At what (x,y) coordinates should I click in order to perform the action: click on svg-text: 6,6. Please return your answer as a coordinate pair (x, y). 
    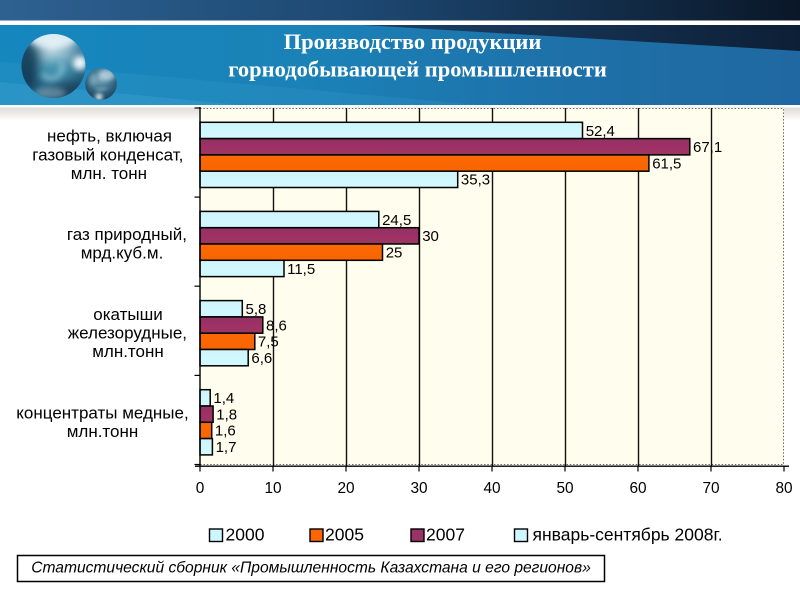
    Looking at the image, I should click on (261, 358).